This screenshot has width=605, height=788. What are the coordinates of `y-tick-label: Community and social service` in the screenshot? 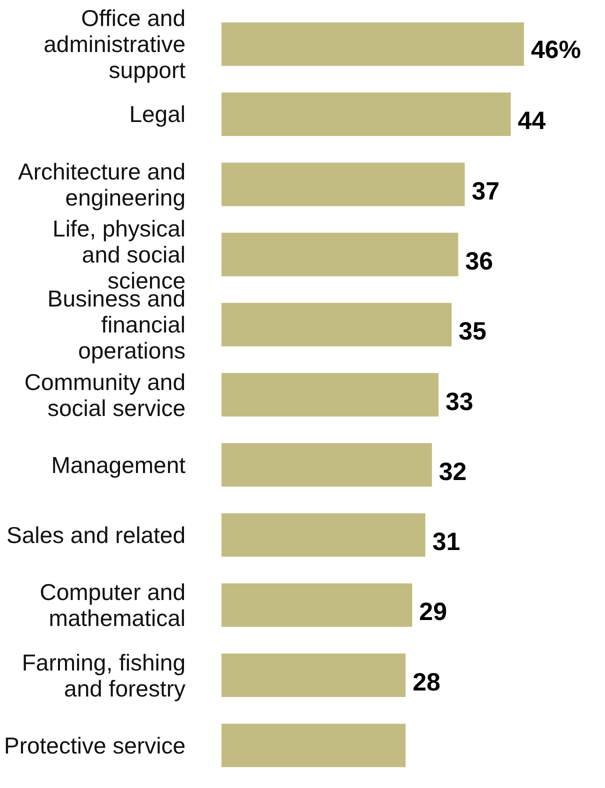 It's located at (105, 394).